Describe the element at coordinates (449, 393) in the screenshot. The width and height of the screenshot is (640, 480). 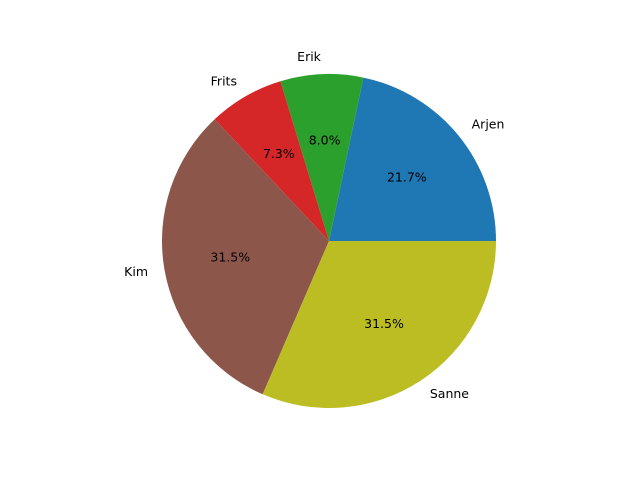
I see `slice-label-sanne: Sanne` at that location.